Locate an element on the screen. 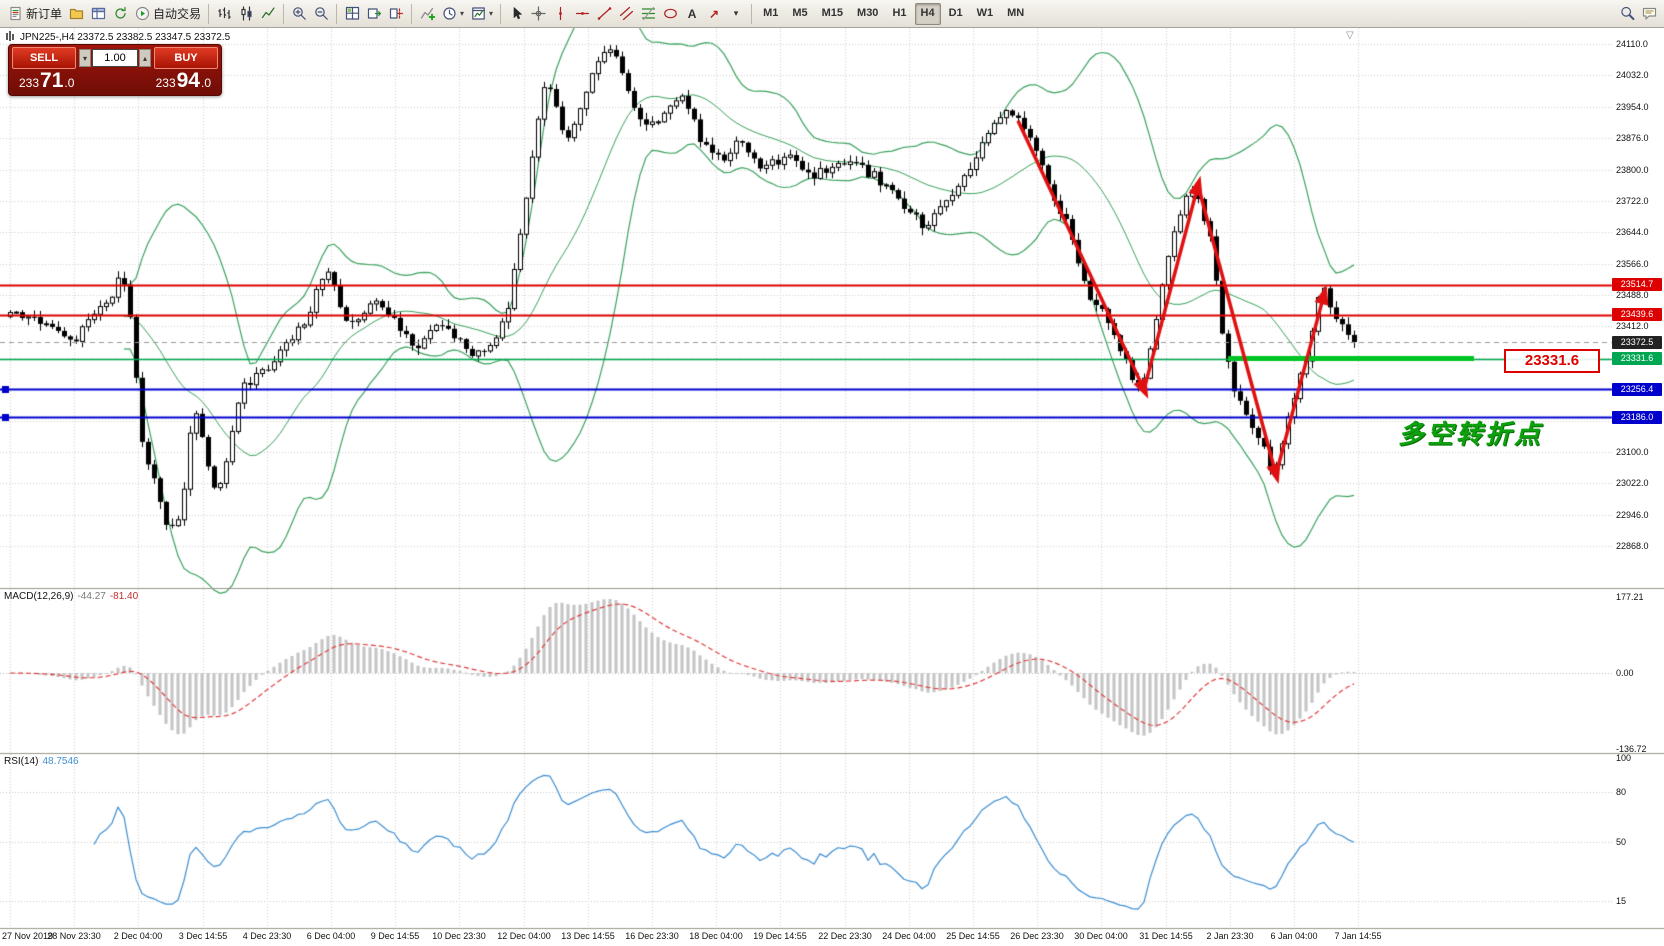 Image resolution: width=1664 pixels, height=946 pixels. line-chart-button is located at coordinates (268, 14).